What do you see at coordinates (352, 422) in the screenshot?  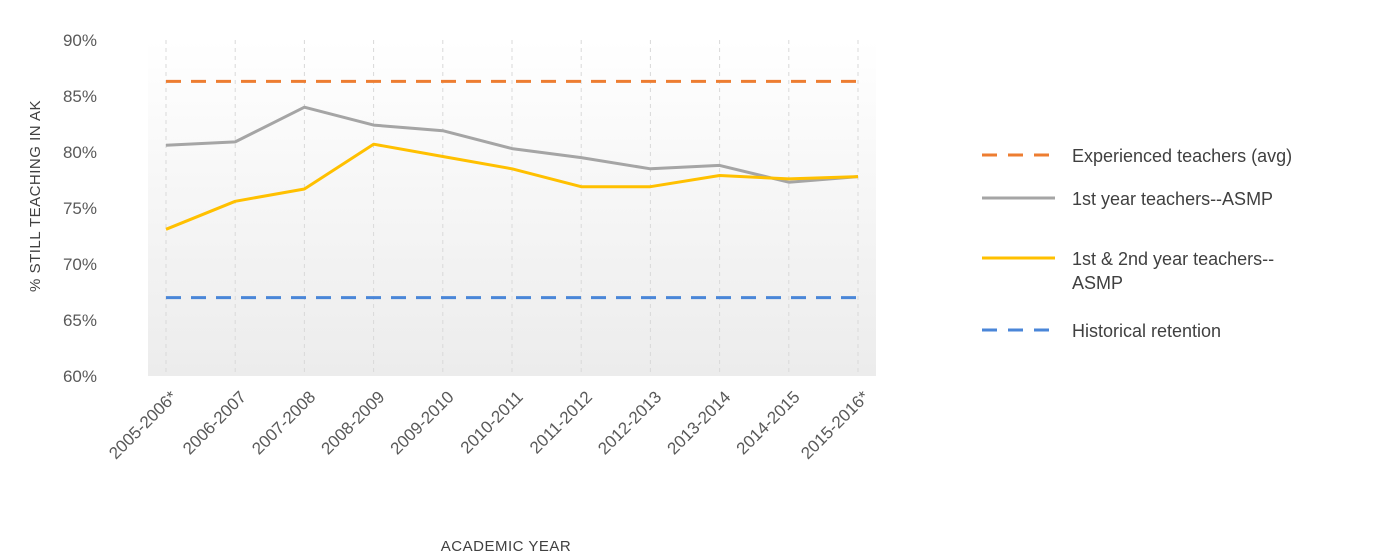 I see `x-tick-label: 2008-2009` at bounding box center [352, 422].